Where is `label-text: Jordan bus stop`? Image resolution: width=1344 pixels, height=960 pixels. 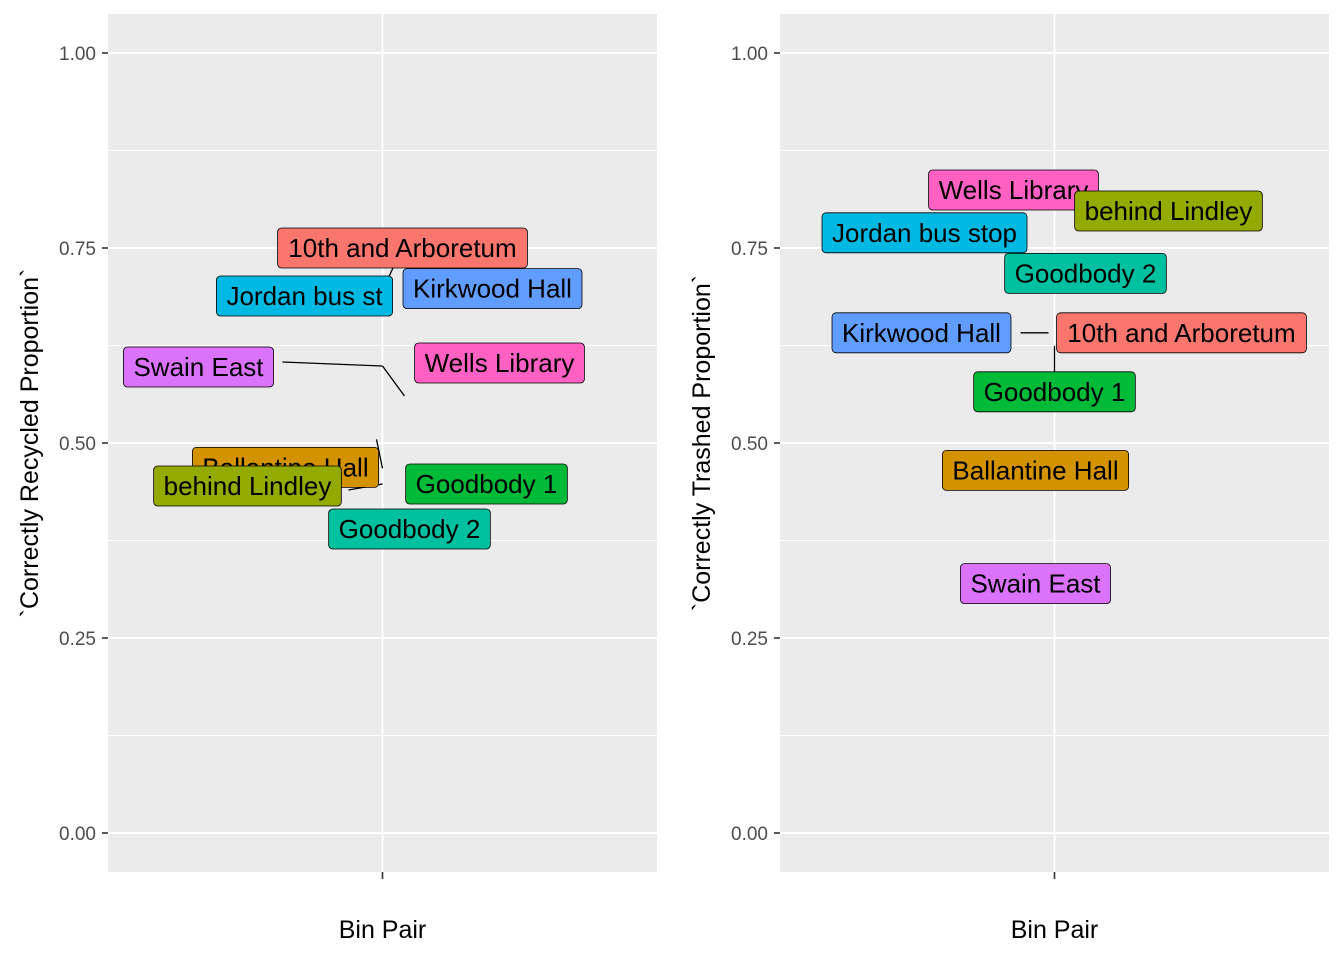
label-text: Jordan bus stop is located at coordinates (924, 233).